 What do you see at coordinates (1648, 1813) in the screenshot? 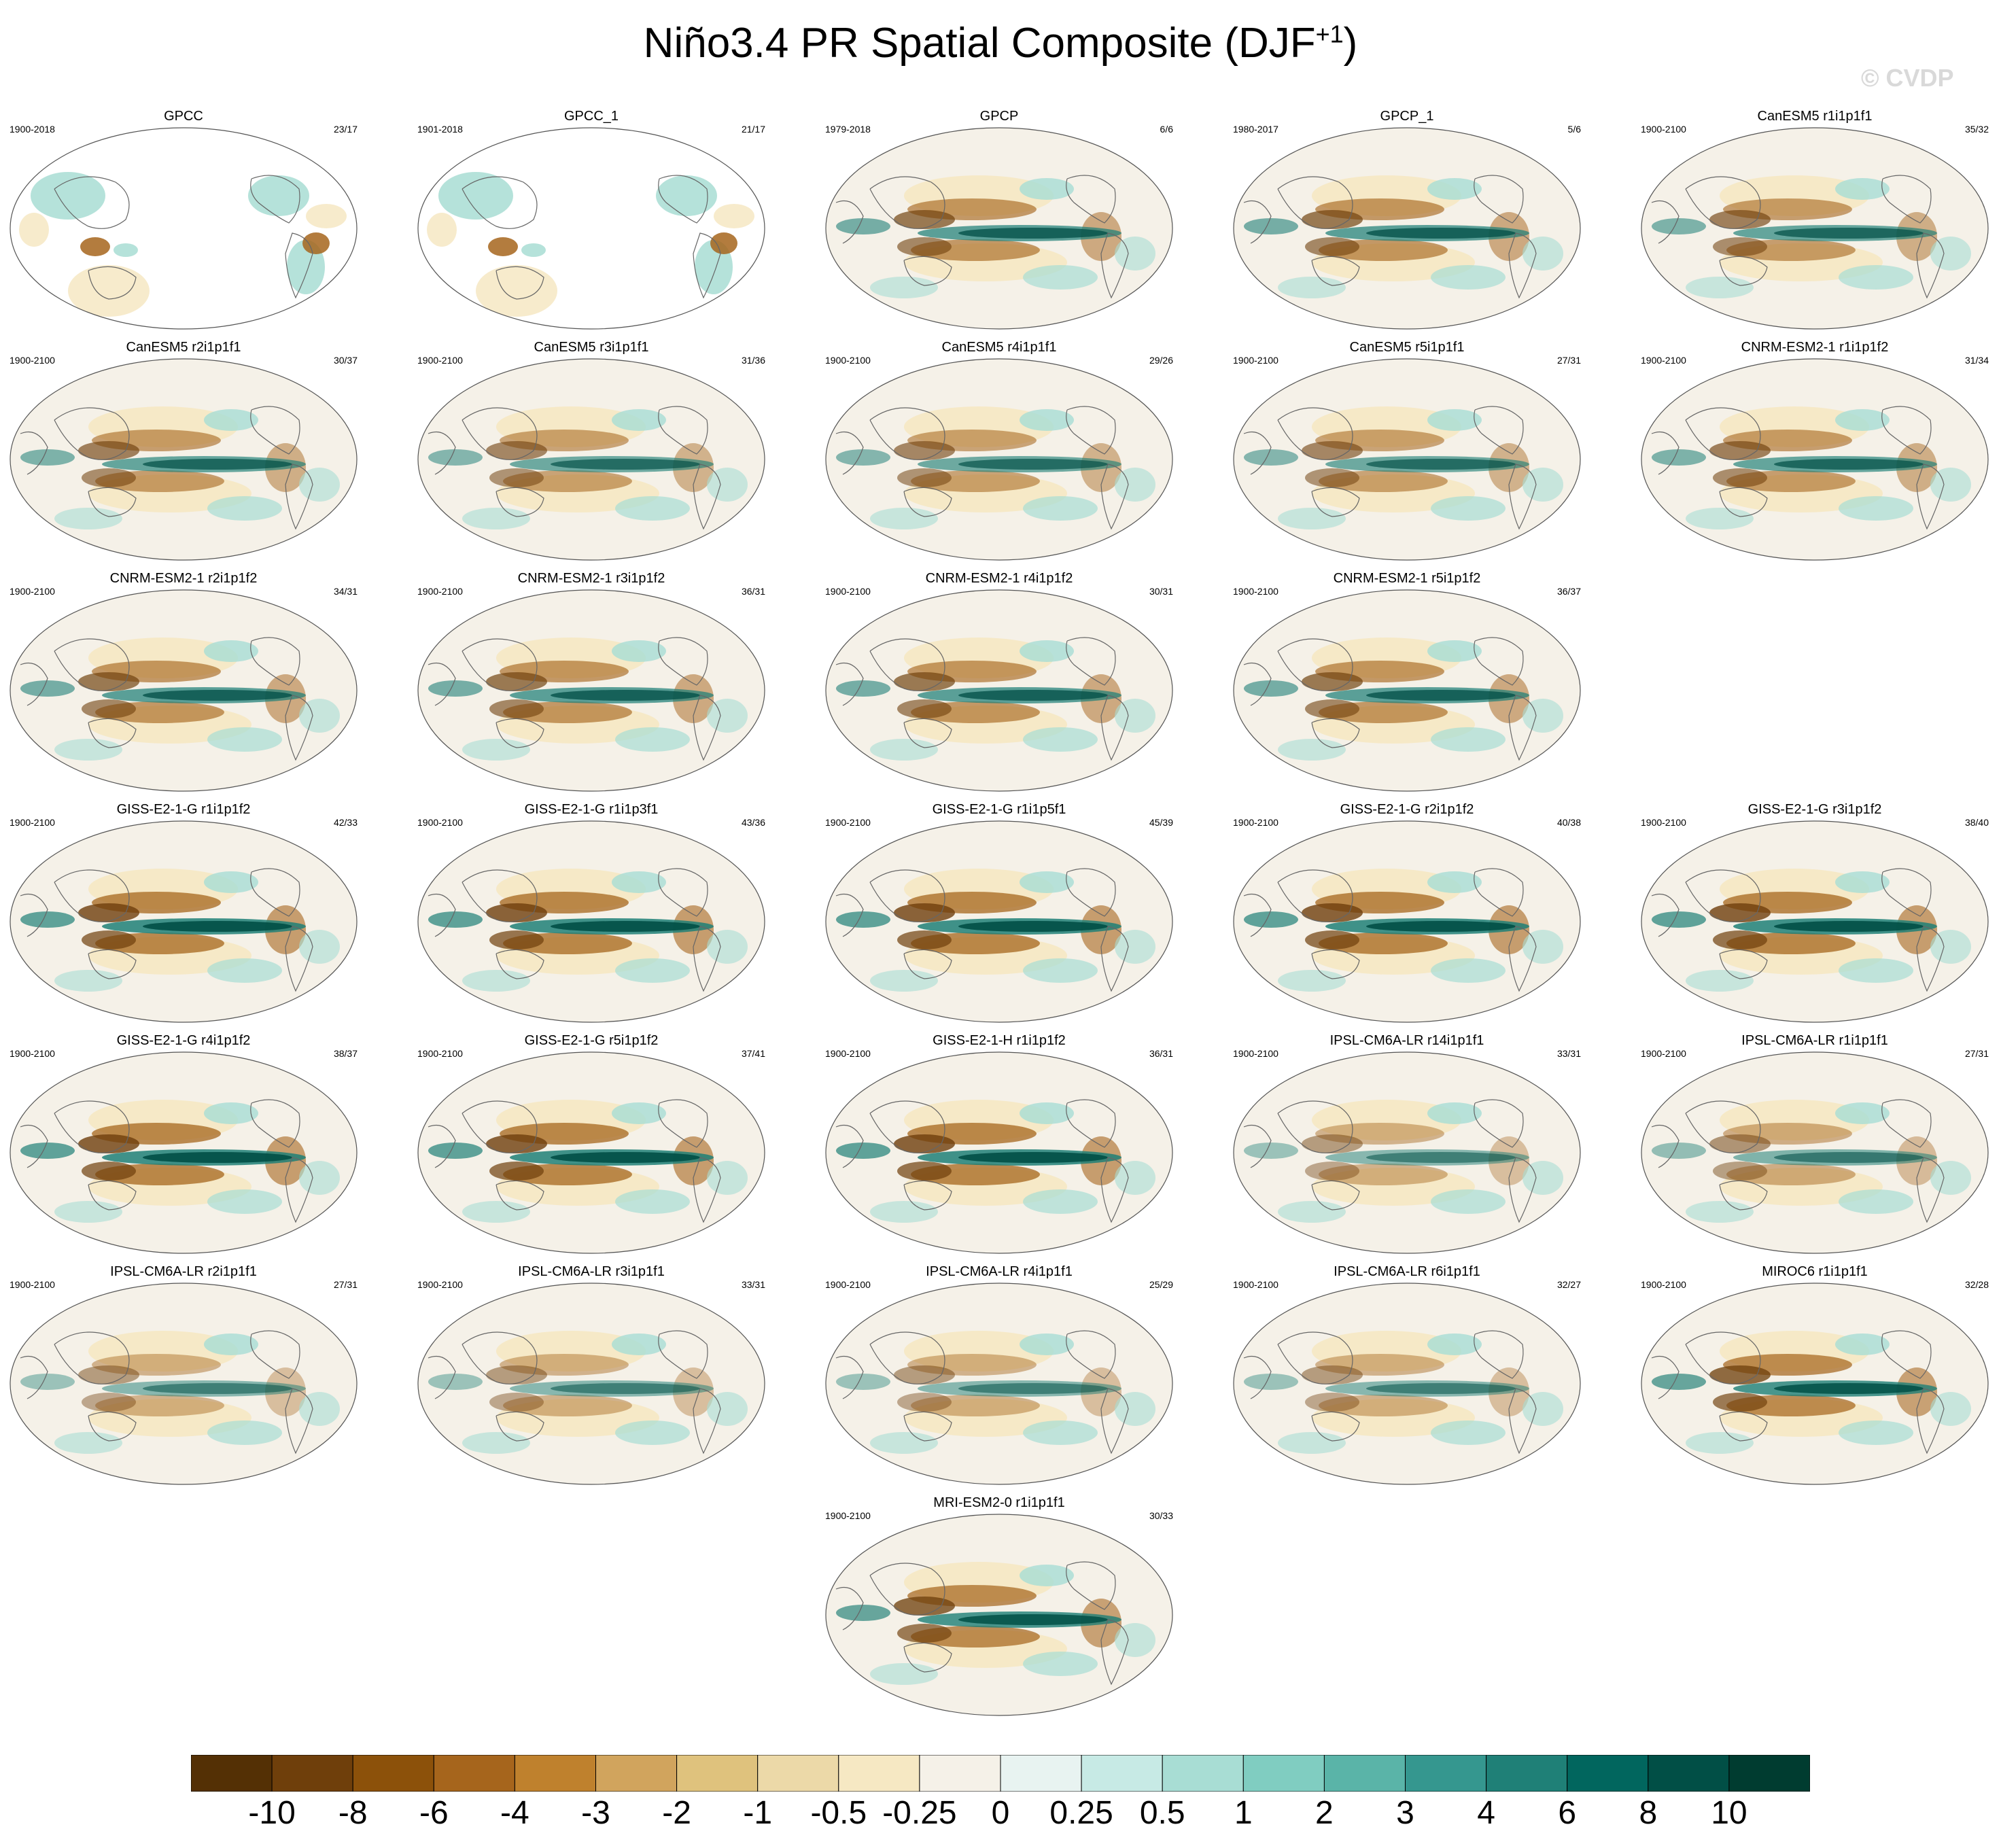
I see `colorbar-tick-label: 8` at bounding box center [1648, 1813].